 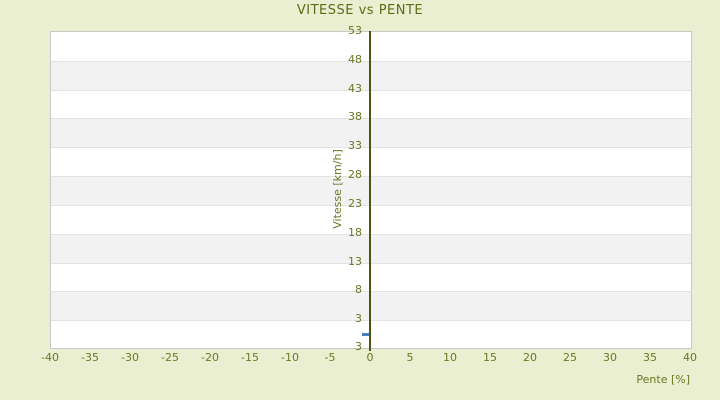 I want to click on y-tick-label: 23, so click(x=355, y=203).